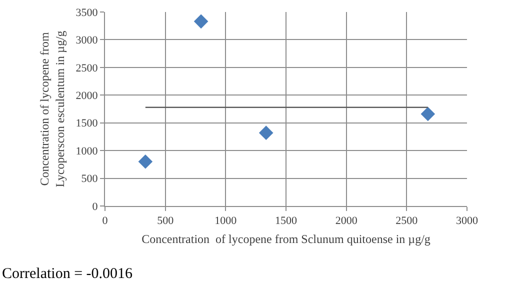 This screenshot has height=286, width=507. Describe the element at coordinates (346, 221) in the screenshot. I see `x-tick-label: 2000` at that location.